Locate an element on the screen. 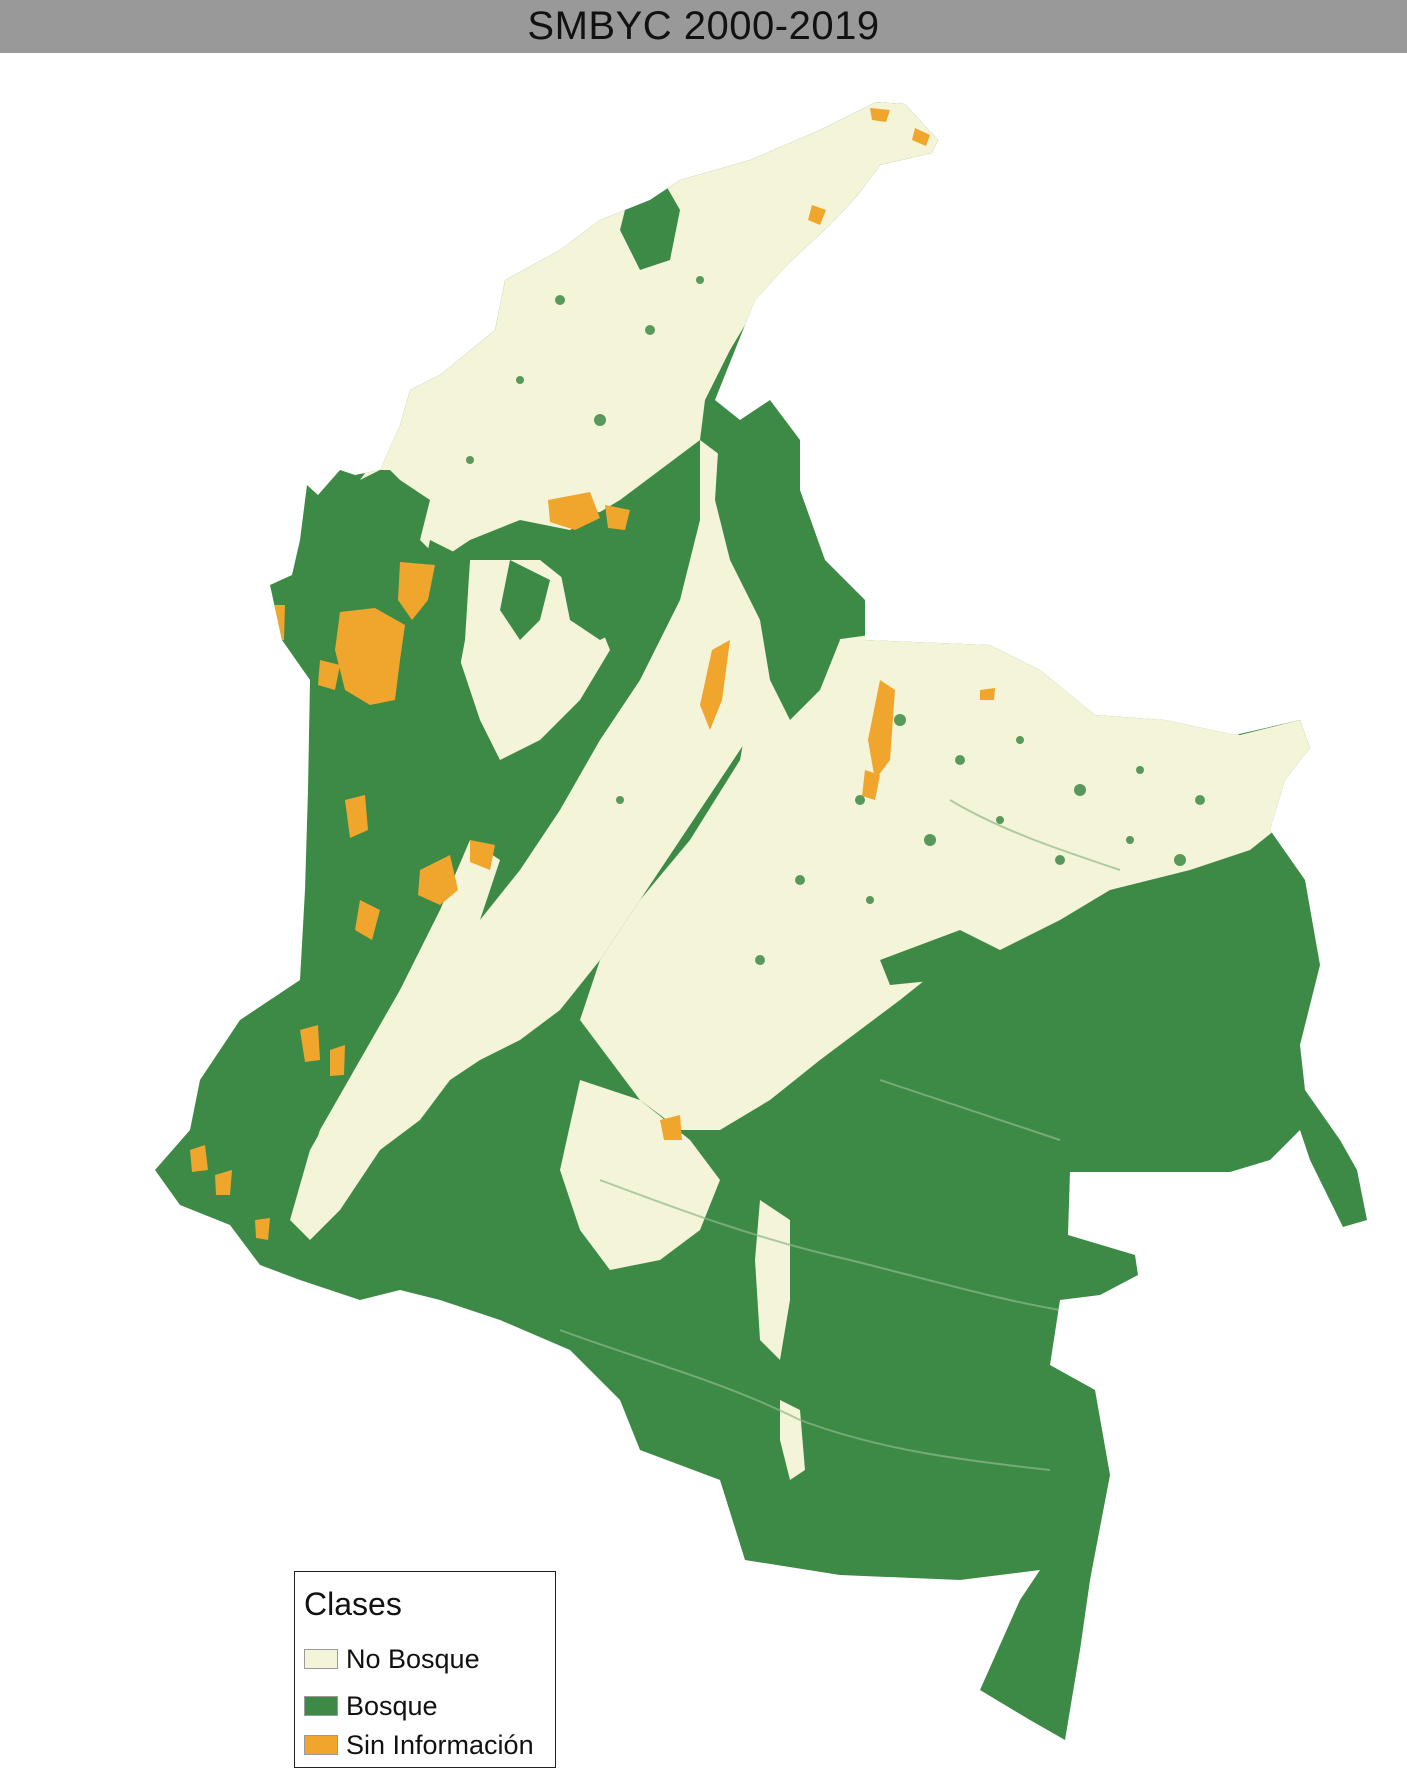  legend: Clases No Bosque Bosque Sin Información is located at coordinates (425, 1669).